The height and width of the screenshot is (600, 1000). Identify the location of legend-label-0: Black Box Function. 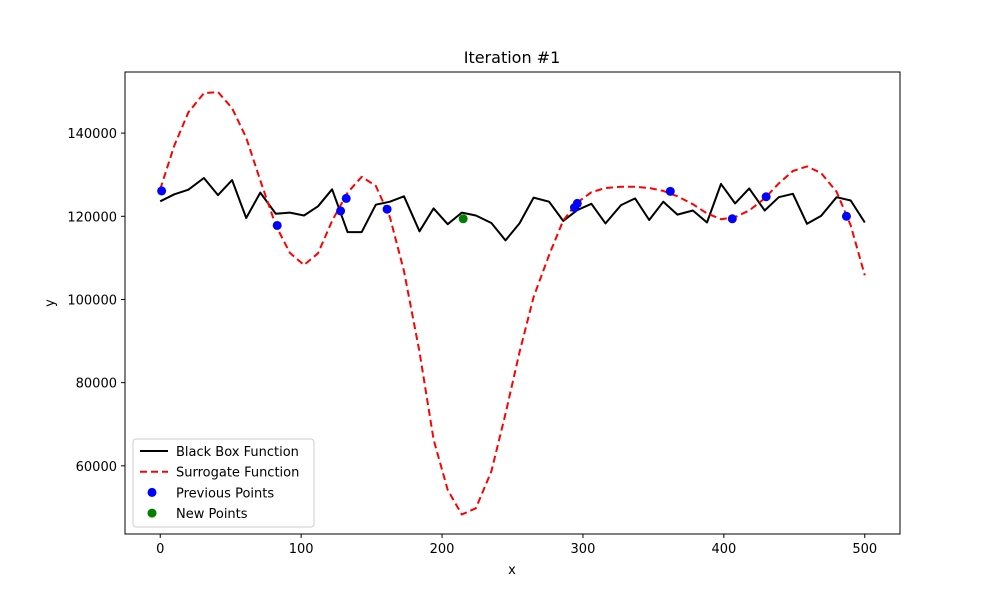
(237, 452).